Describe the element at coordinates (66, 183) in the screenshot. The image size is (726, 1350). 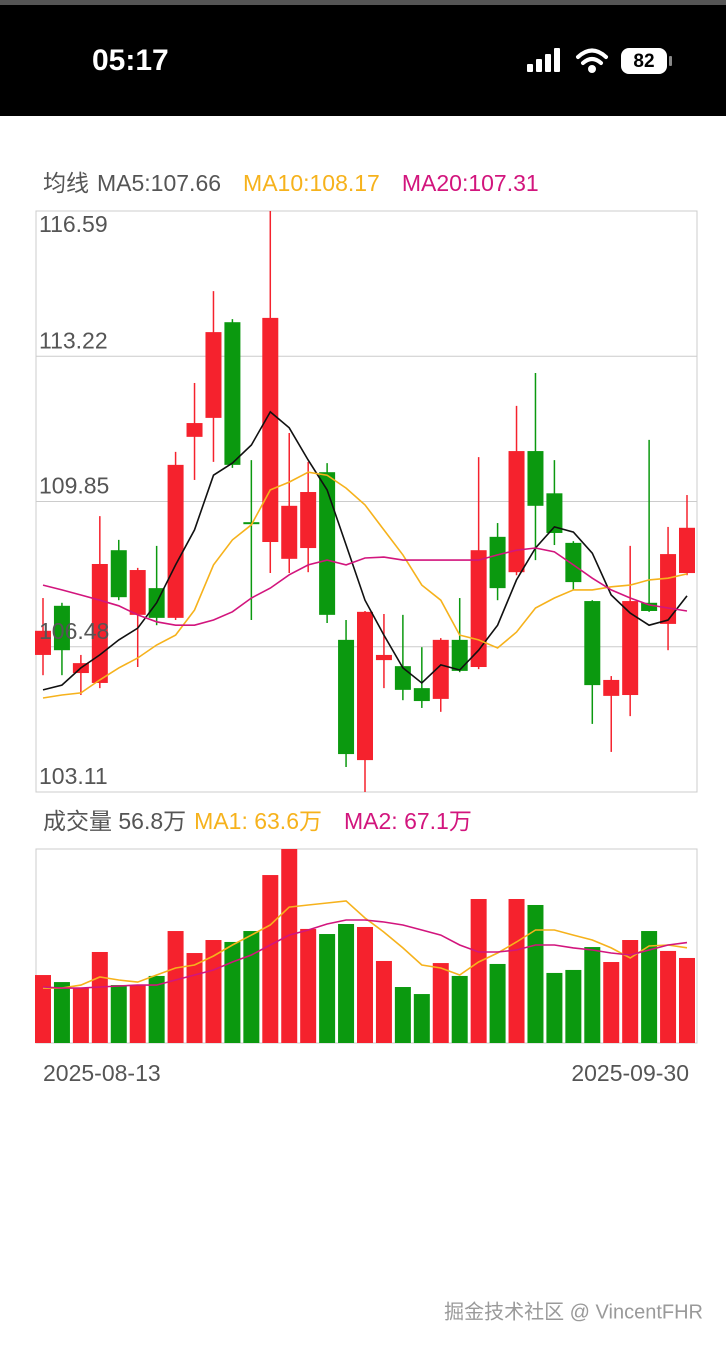
I see `legend-title: 均线` at that location.